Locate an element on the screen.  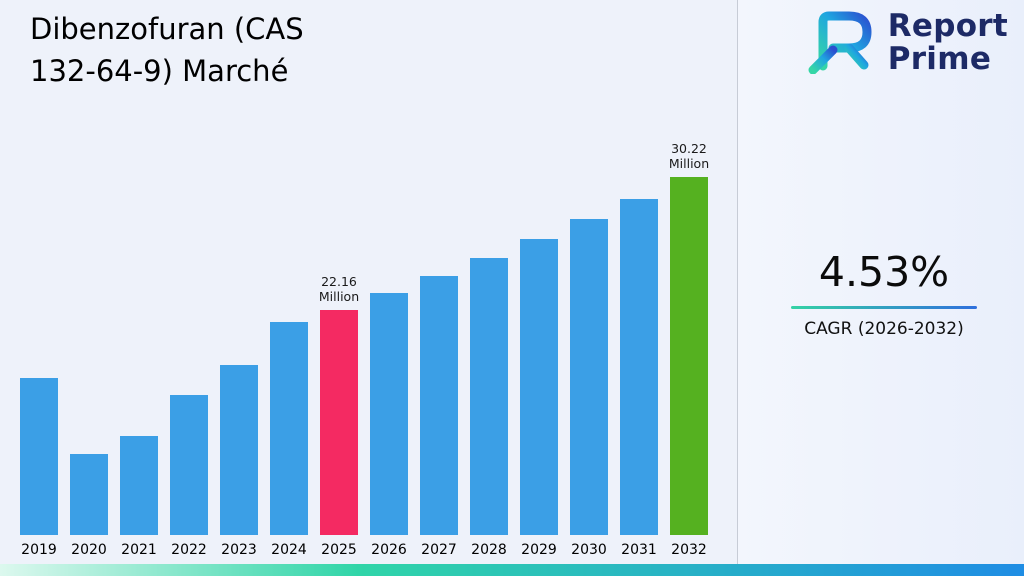
bar-2025 is located at coordinates (339, 422).